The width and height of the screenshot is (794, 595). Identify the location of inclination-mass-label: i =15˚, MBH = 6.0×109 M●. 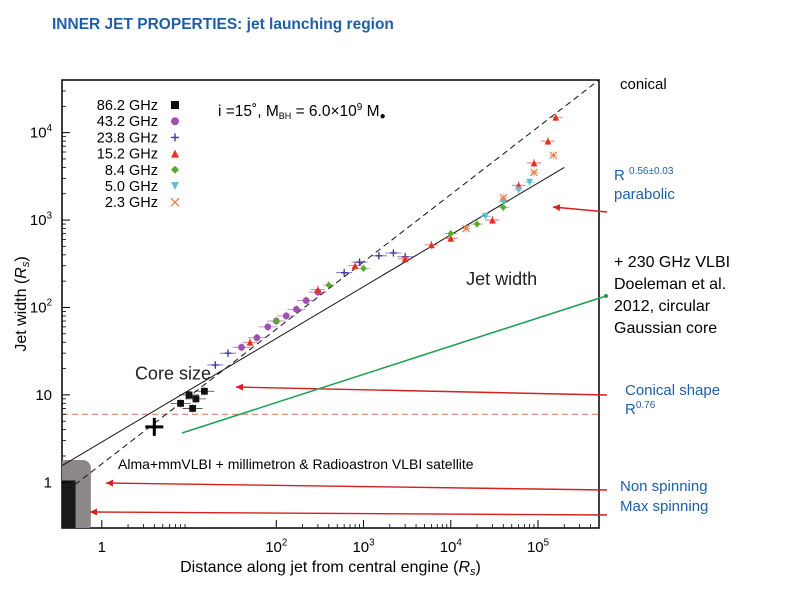
(302, 112).